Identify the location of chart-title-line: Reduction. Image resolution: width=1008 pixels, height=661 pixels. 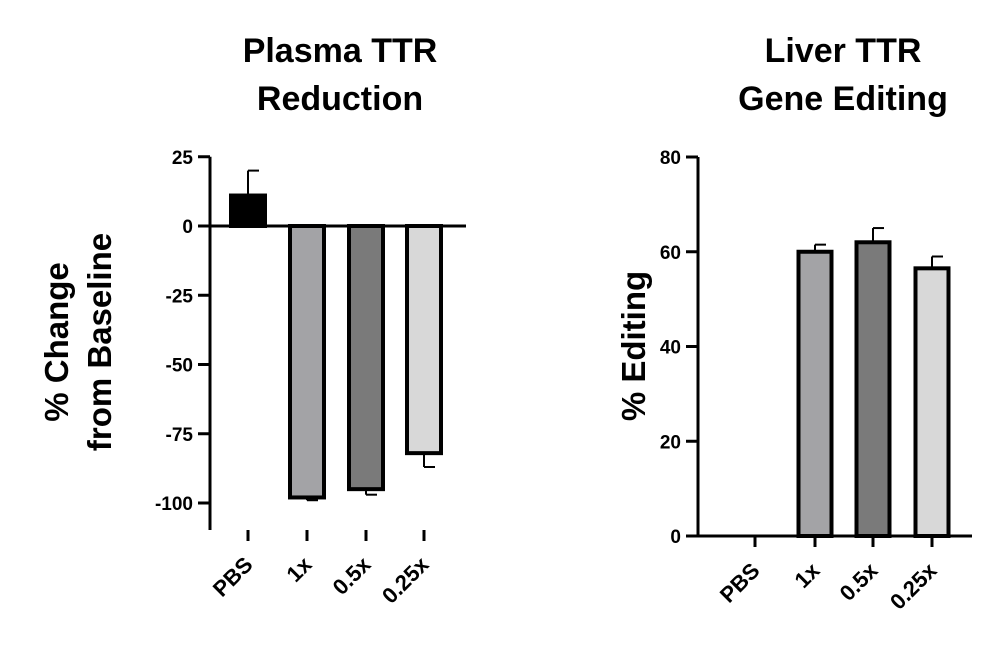
(340, 99).